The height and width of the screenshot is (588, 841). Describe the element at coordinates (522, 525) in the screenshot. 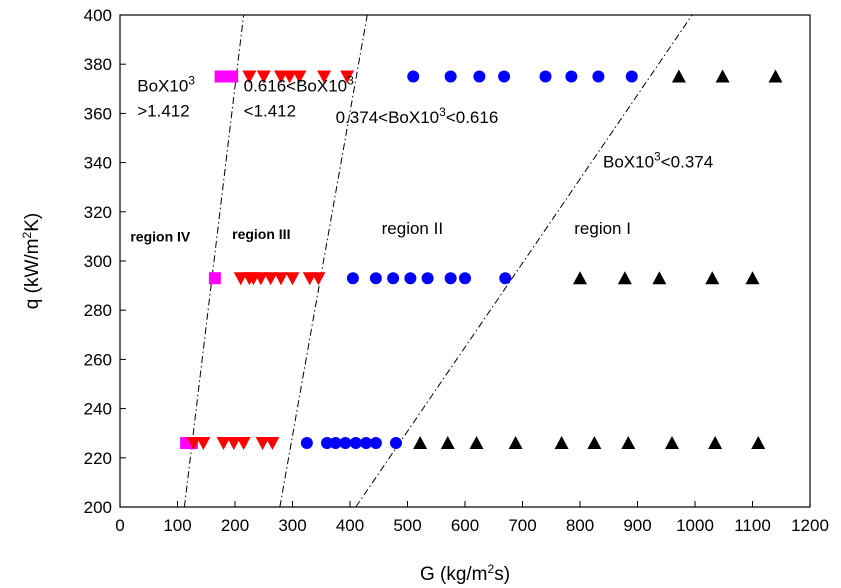

I see `x-tick-label: 700` at that location.